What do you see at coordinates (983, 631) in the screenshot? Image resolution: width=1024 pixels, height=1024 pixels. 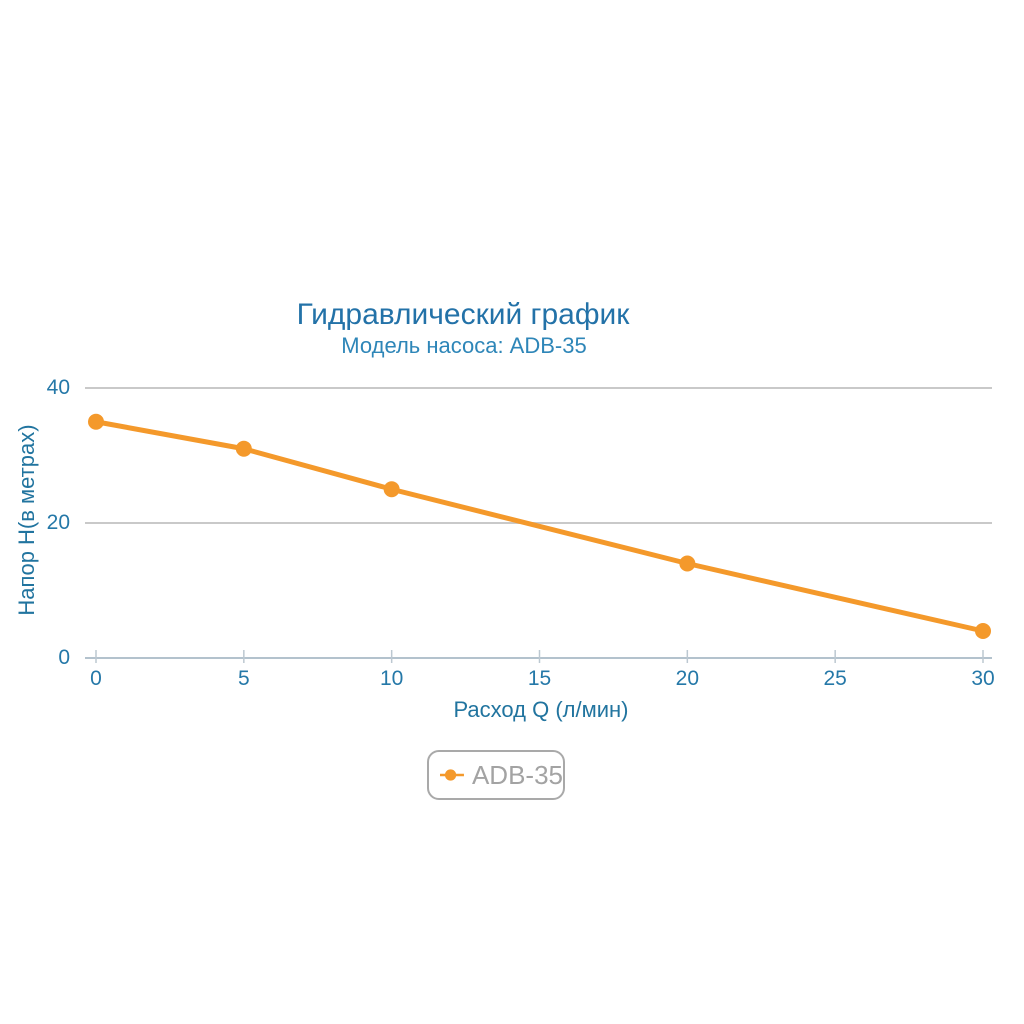 I see `data-point-ADB-35-q30` at bounding box center [983, 631].